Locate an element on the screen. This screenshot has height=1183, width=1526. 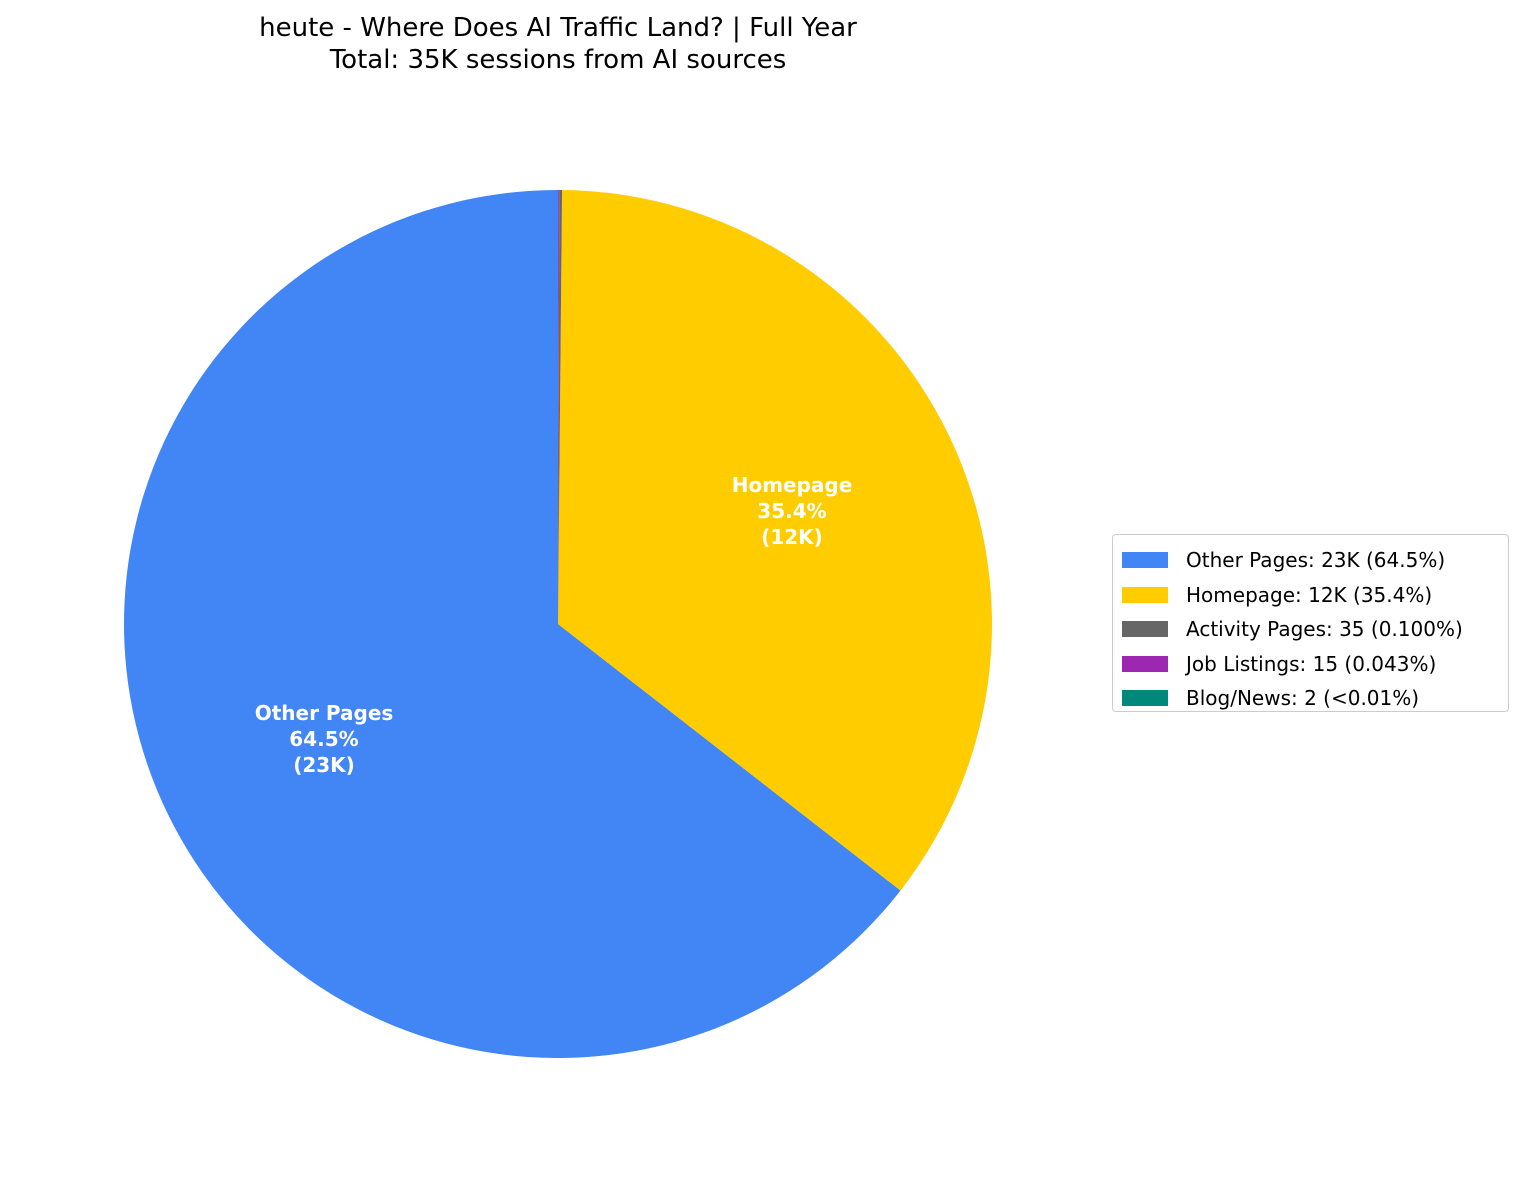
chart-title-line2: Total: 35K sessions from AI sources is located at coordinates (558, 60).